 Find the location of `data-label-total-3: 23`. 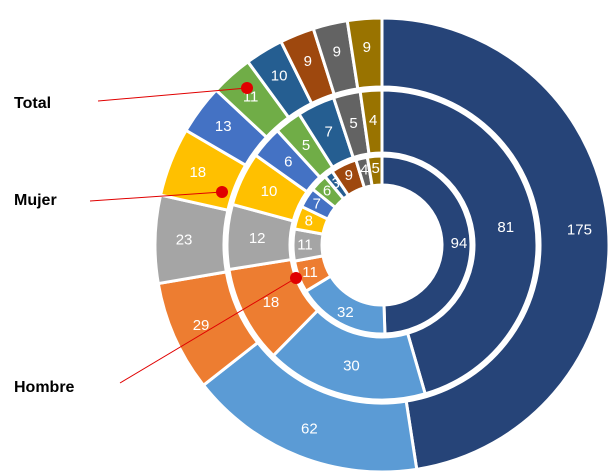

data-label-total-3: 23 is located at coordinates (184, 239).